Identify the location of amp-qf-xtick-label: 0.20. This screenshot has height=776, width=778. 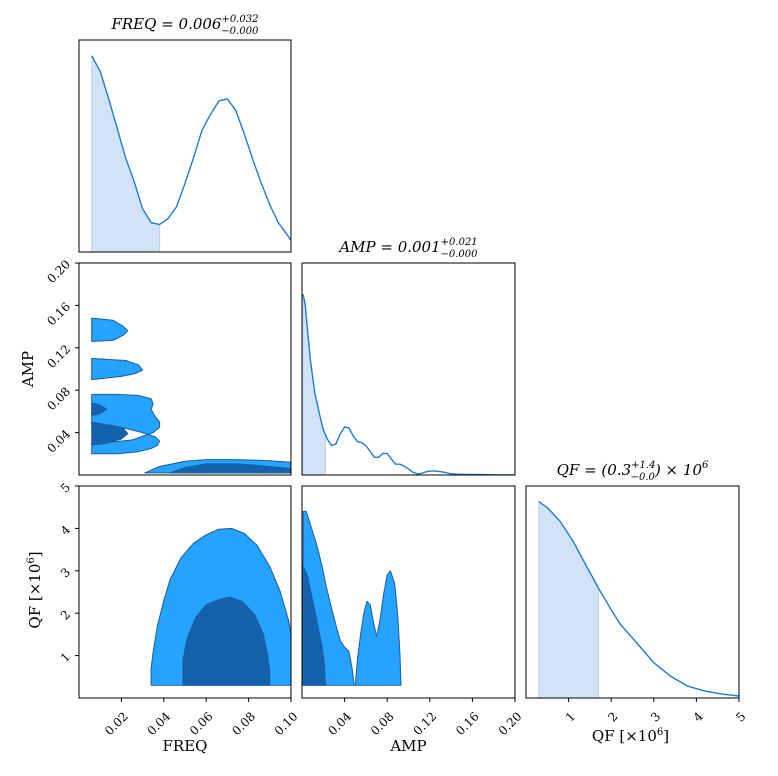
(510, 723).